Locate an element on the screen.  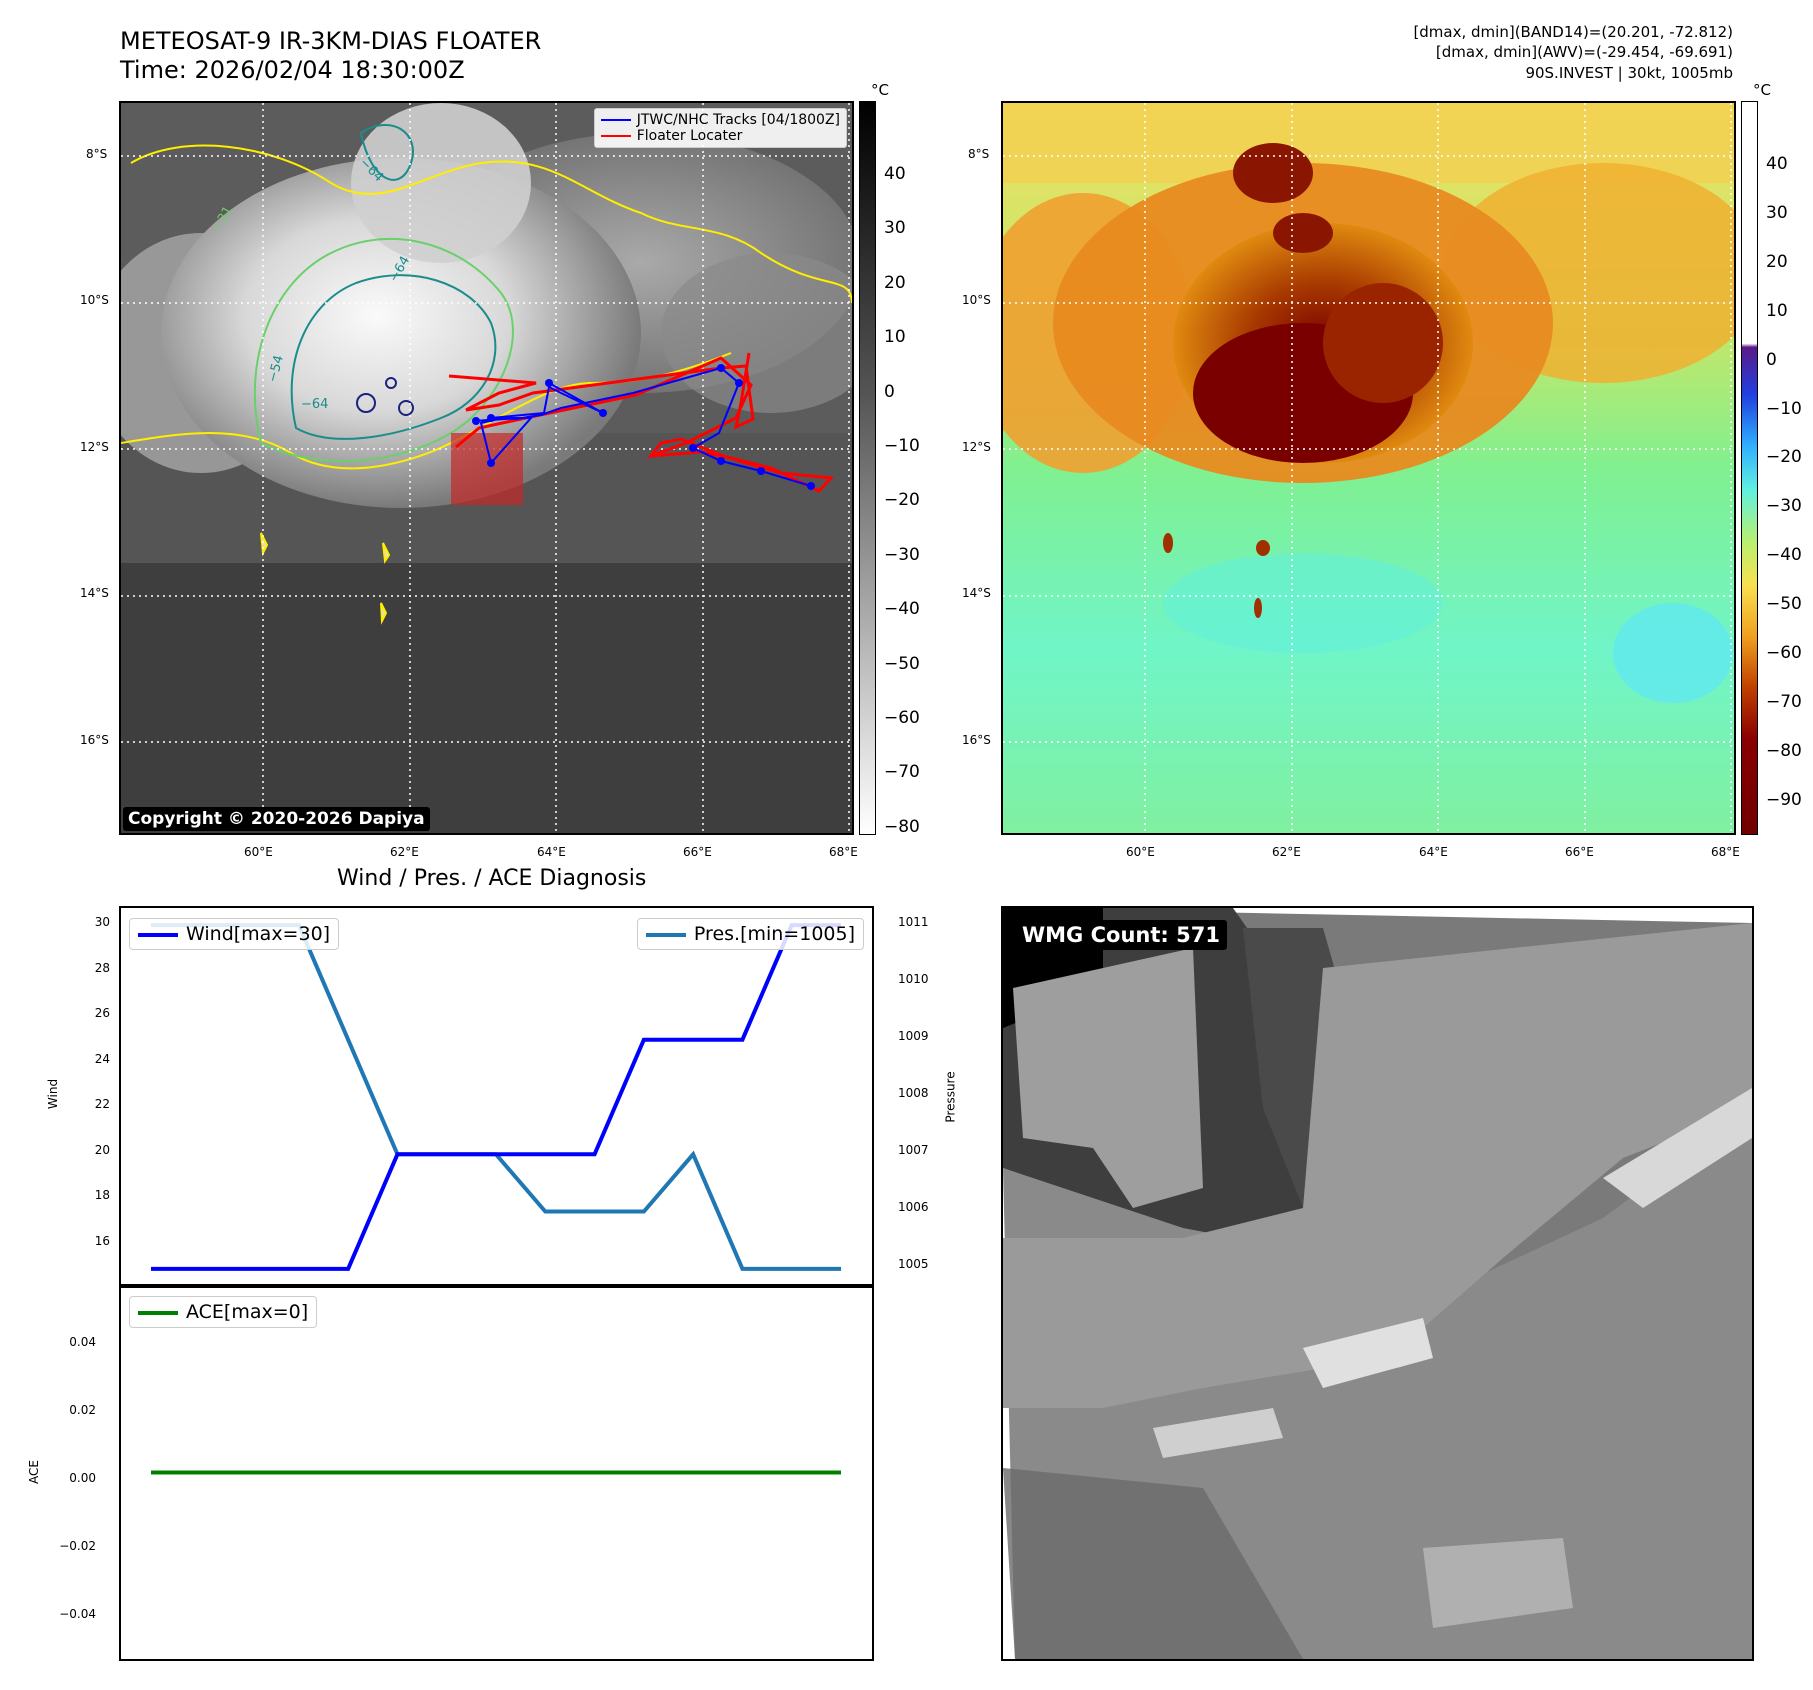
enh-colorbar is located at coordinates (1749, 468).